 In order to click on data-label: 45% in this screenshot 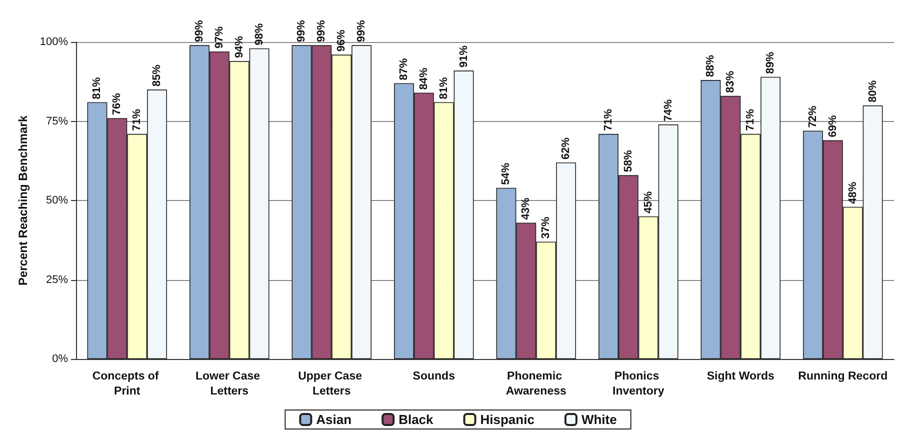, I will do `click(648, 202)`.